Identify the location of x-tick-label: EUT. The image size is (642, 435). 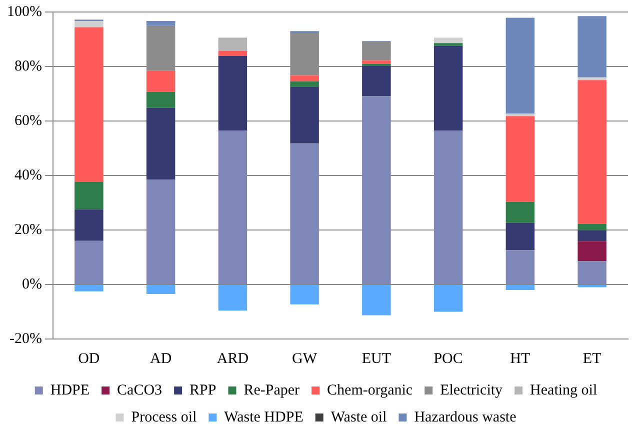
(377, 358).